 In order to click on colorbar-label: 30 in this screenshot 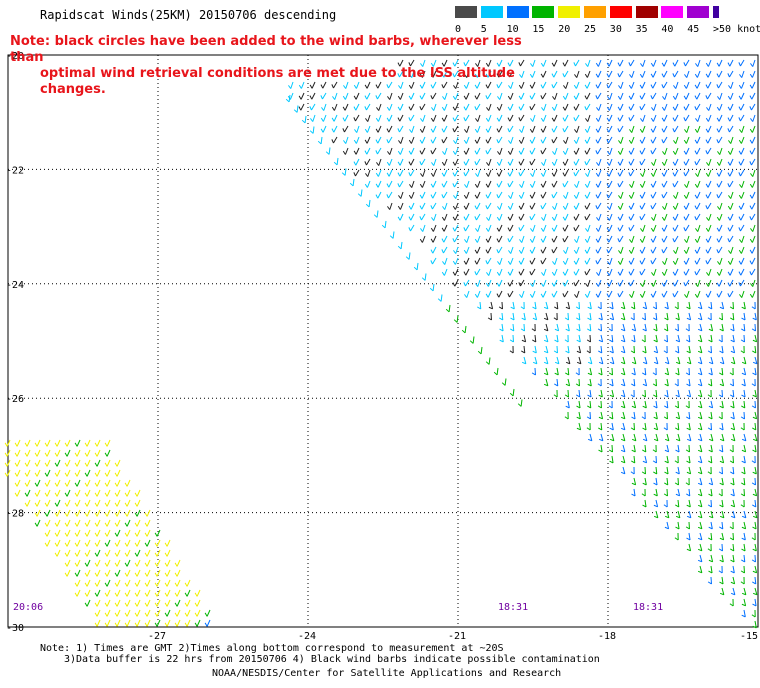, I will do `click(615, 29)`.